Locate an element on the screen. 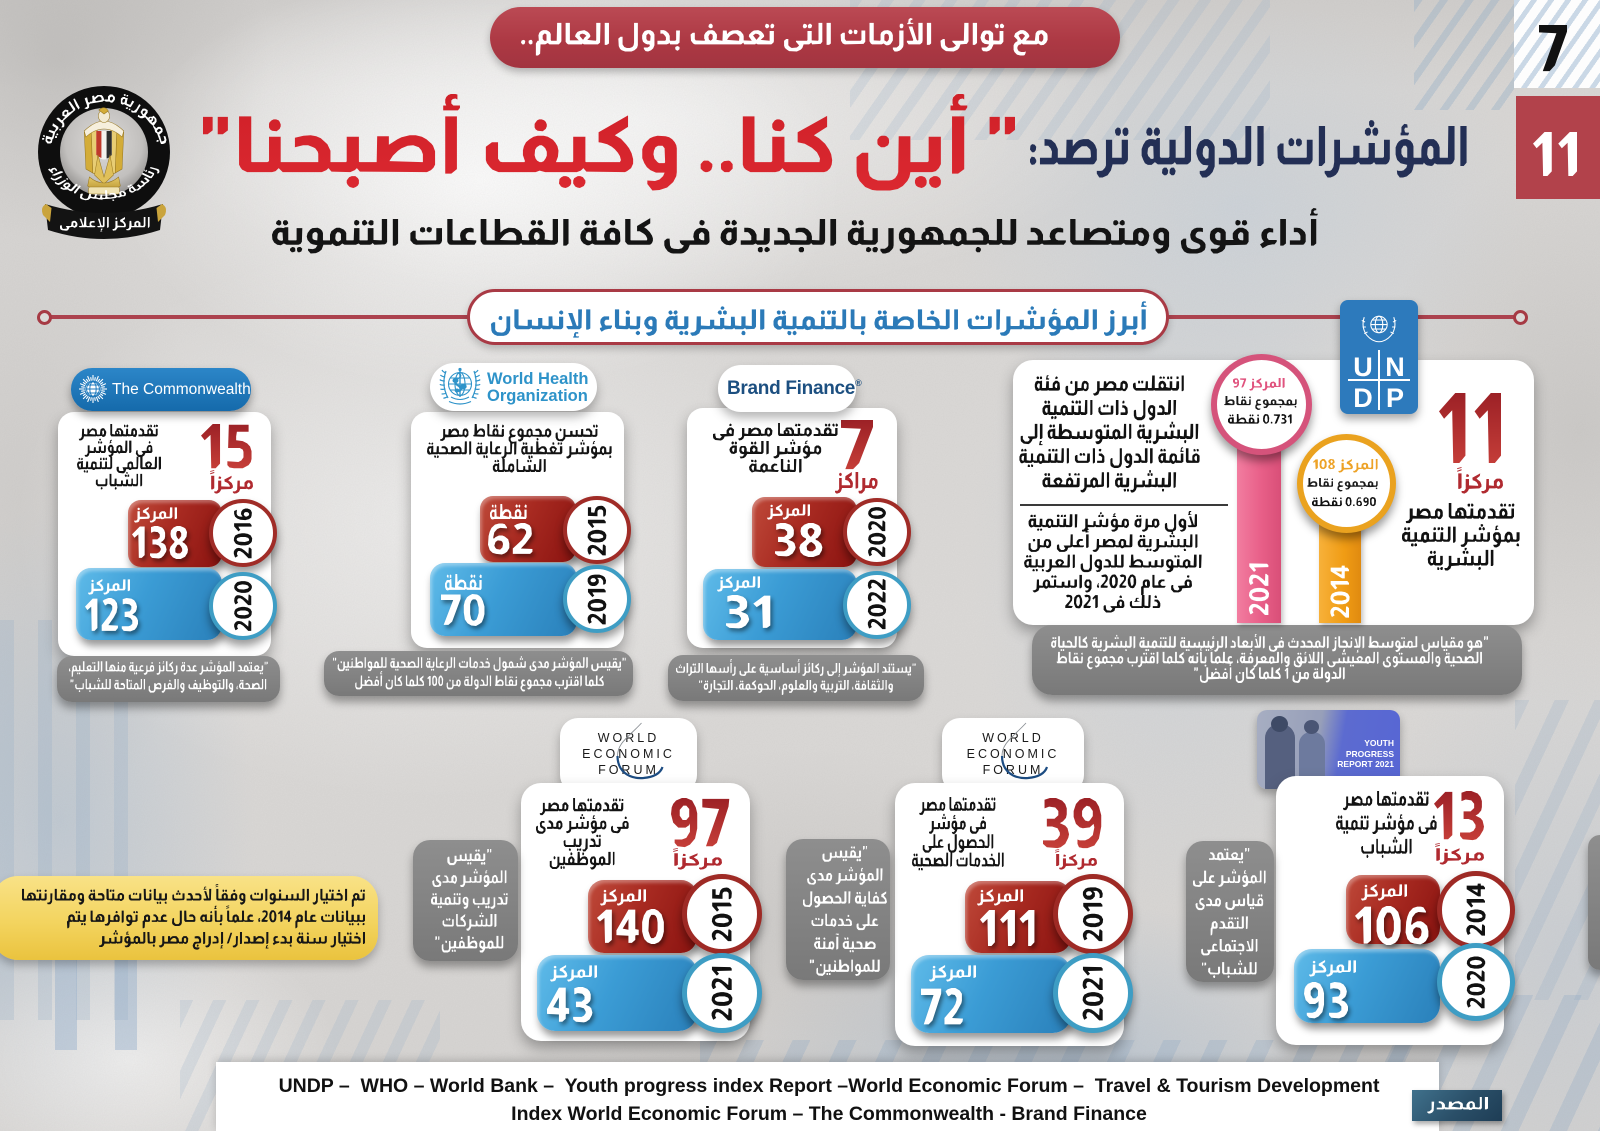 Image resolution: width=1600 pixels, height=1131 pixels. svg-text: N is located at coordinates (1395, 367).